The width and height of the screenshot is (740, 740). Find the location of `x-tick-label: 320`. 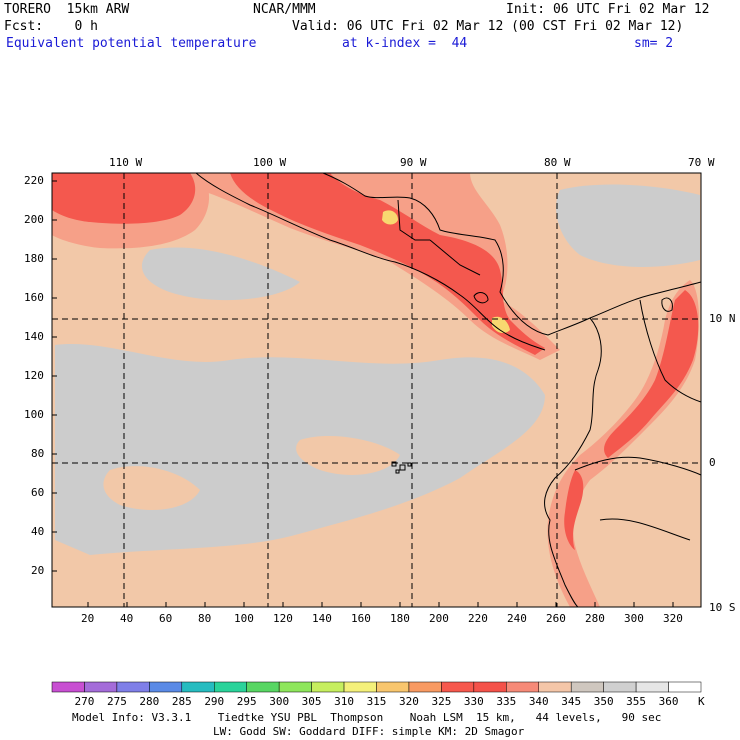

x-tick-label: 320 is located at coordinates (673, 618).